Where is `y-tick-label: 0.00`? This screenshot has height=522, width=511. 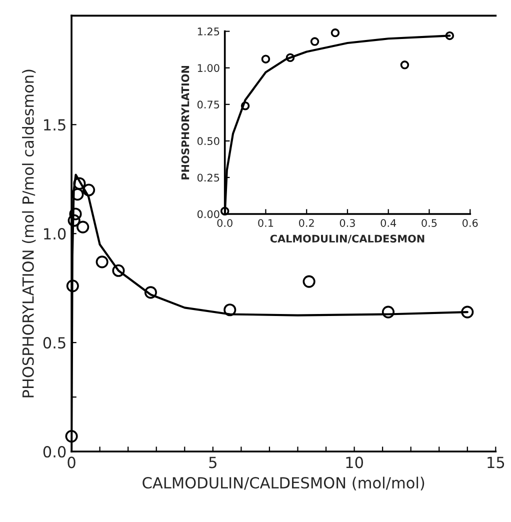 y-tick-label: 0.00 is located at coordinates (208, 214).